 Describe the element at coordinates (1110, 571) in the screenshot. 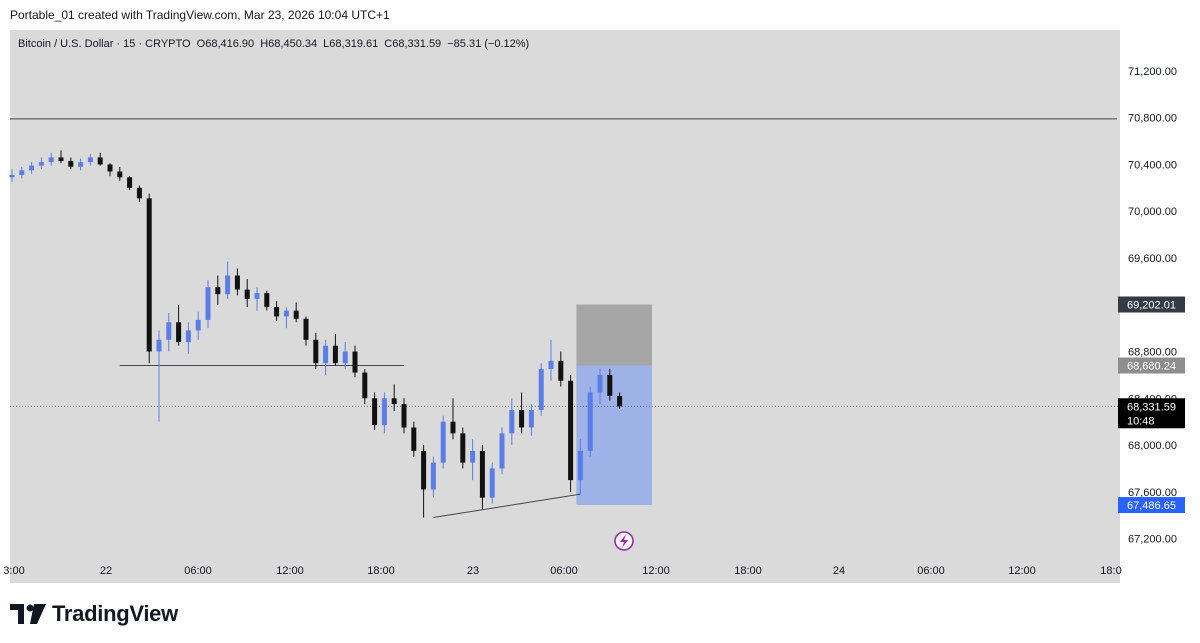

I see `time-tick-label: 18:0` at that location.